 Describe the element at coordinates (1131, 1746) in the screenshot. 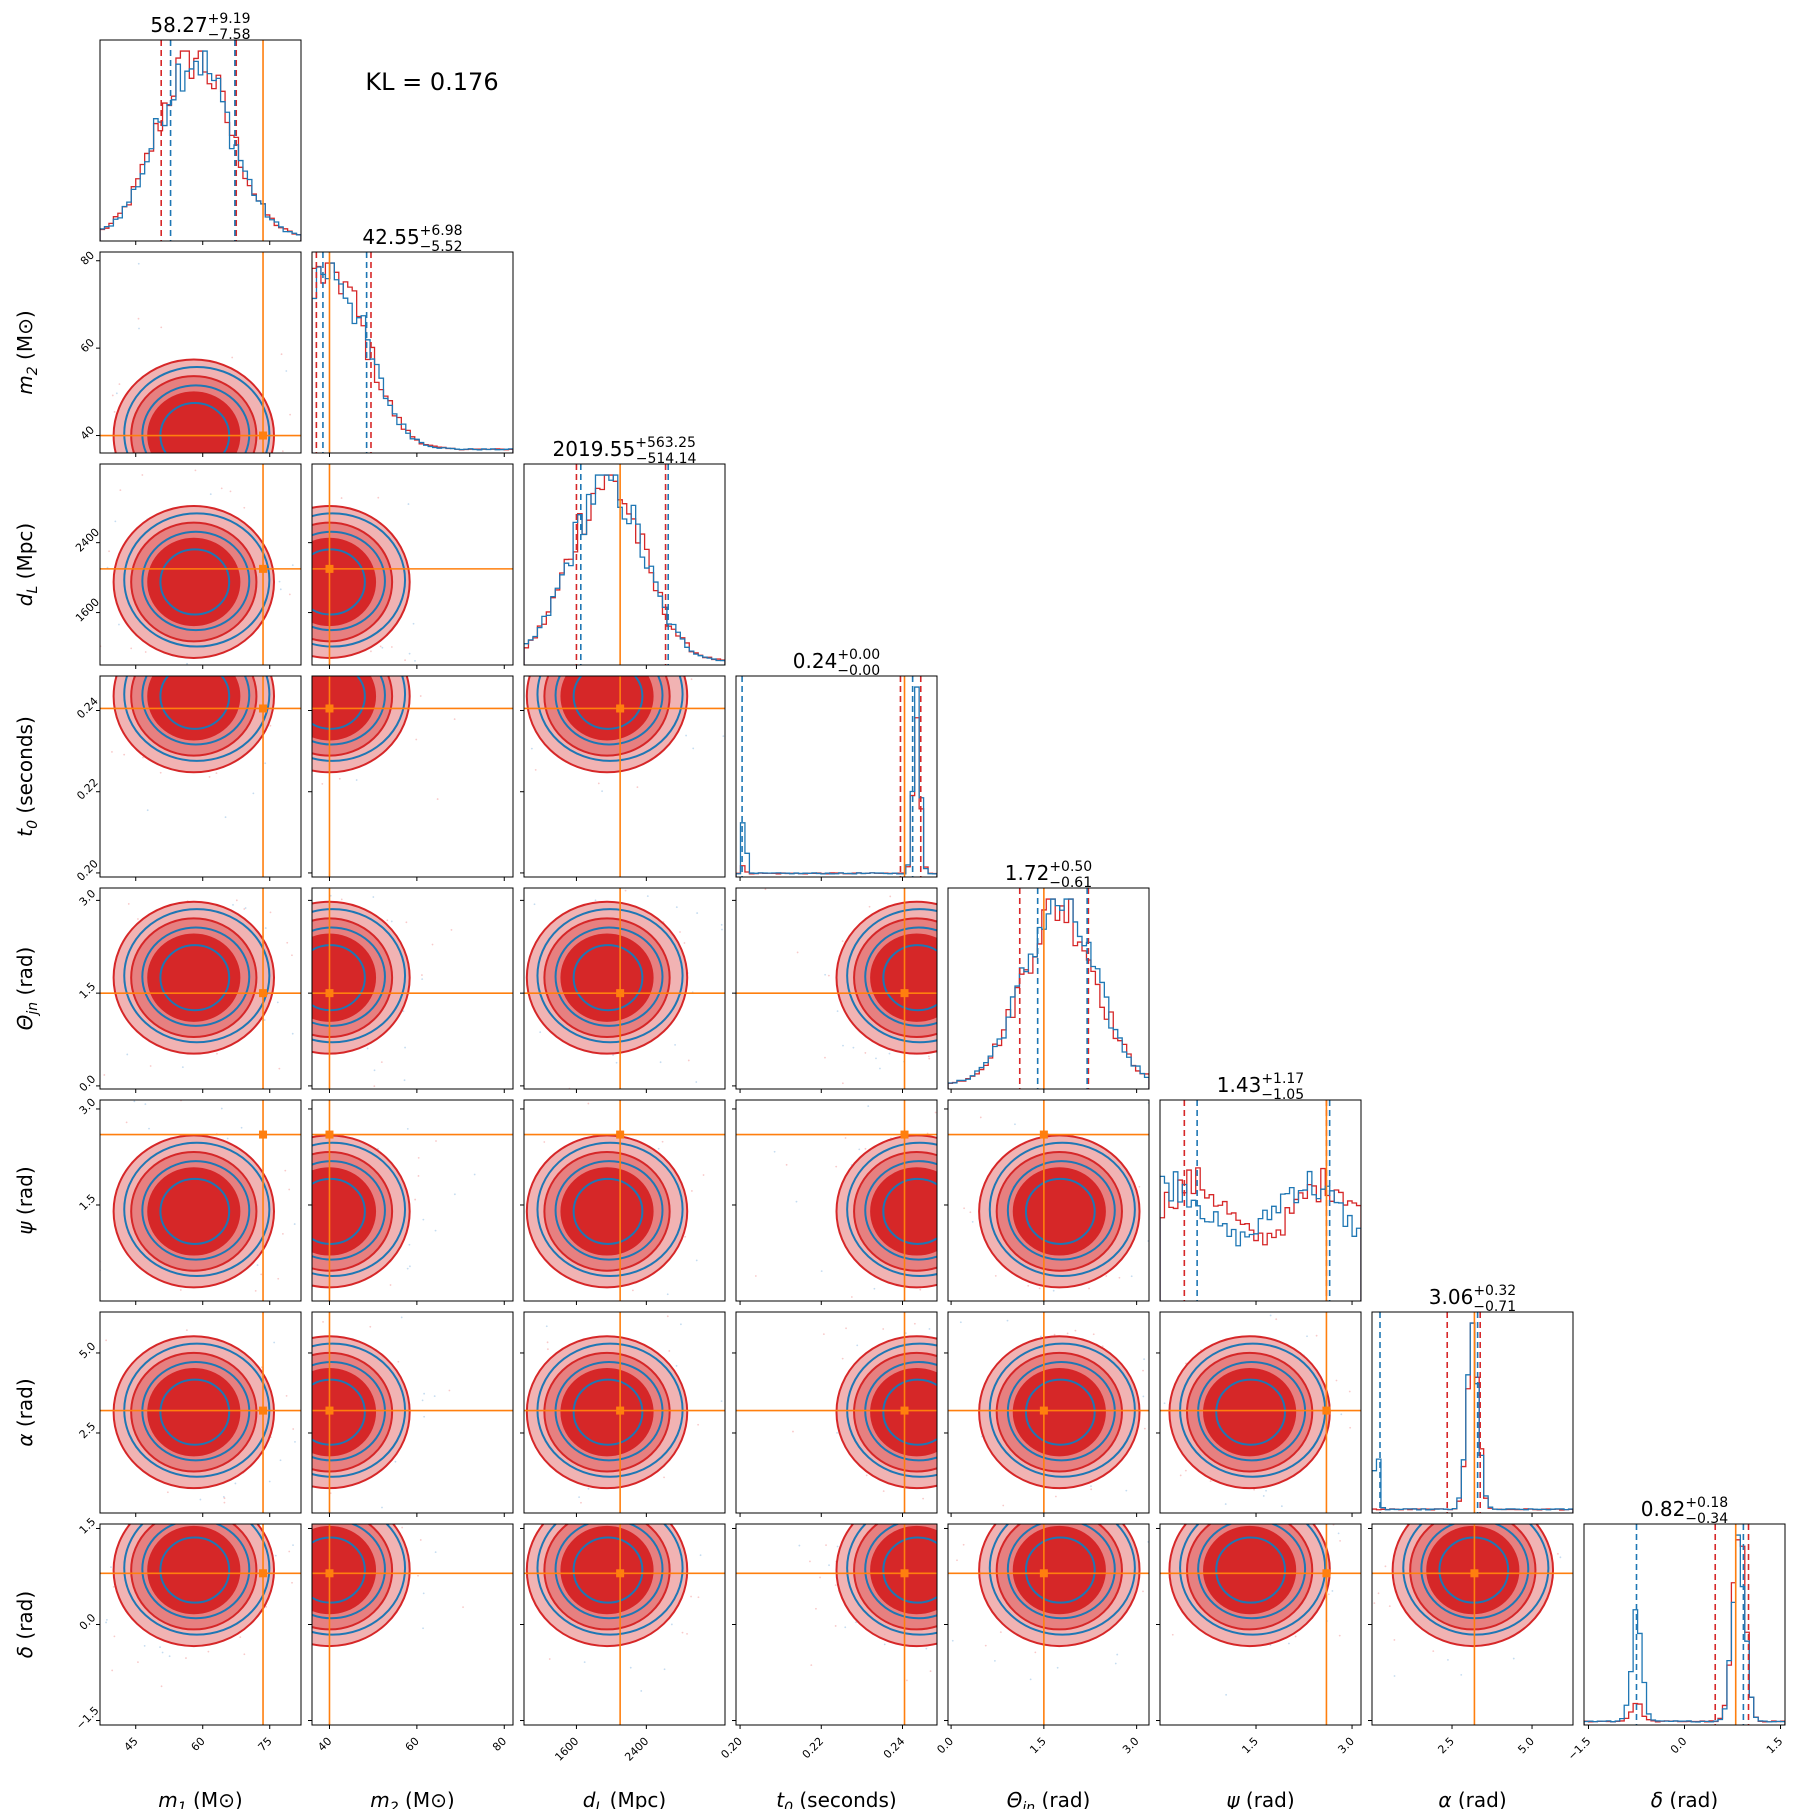

I see `x-tick-label-theta_jn: 3.0` at that location.